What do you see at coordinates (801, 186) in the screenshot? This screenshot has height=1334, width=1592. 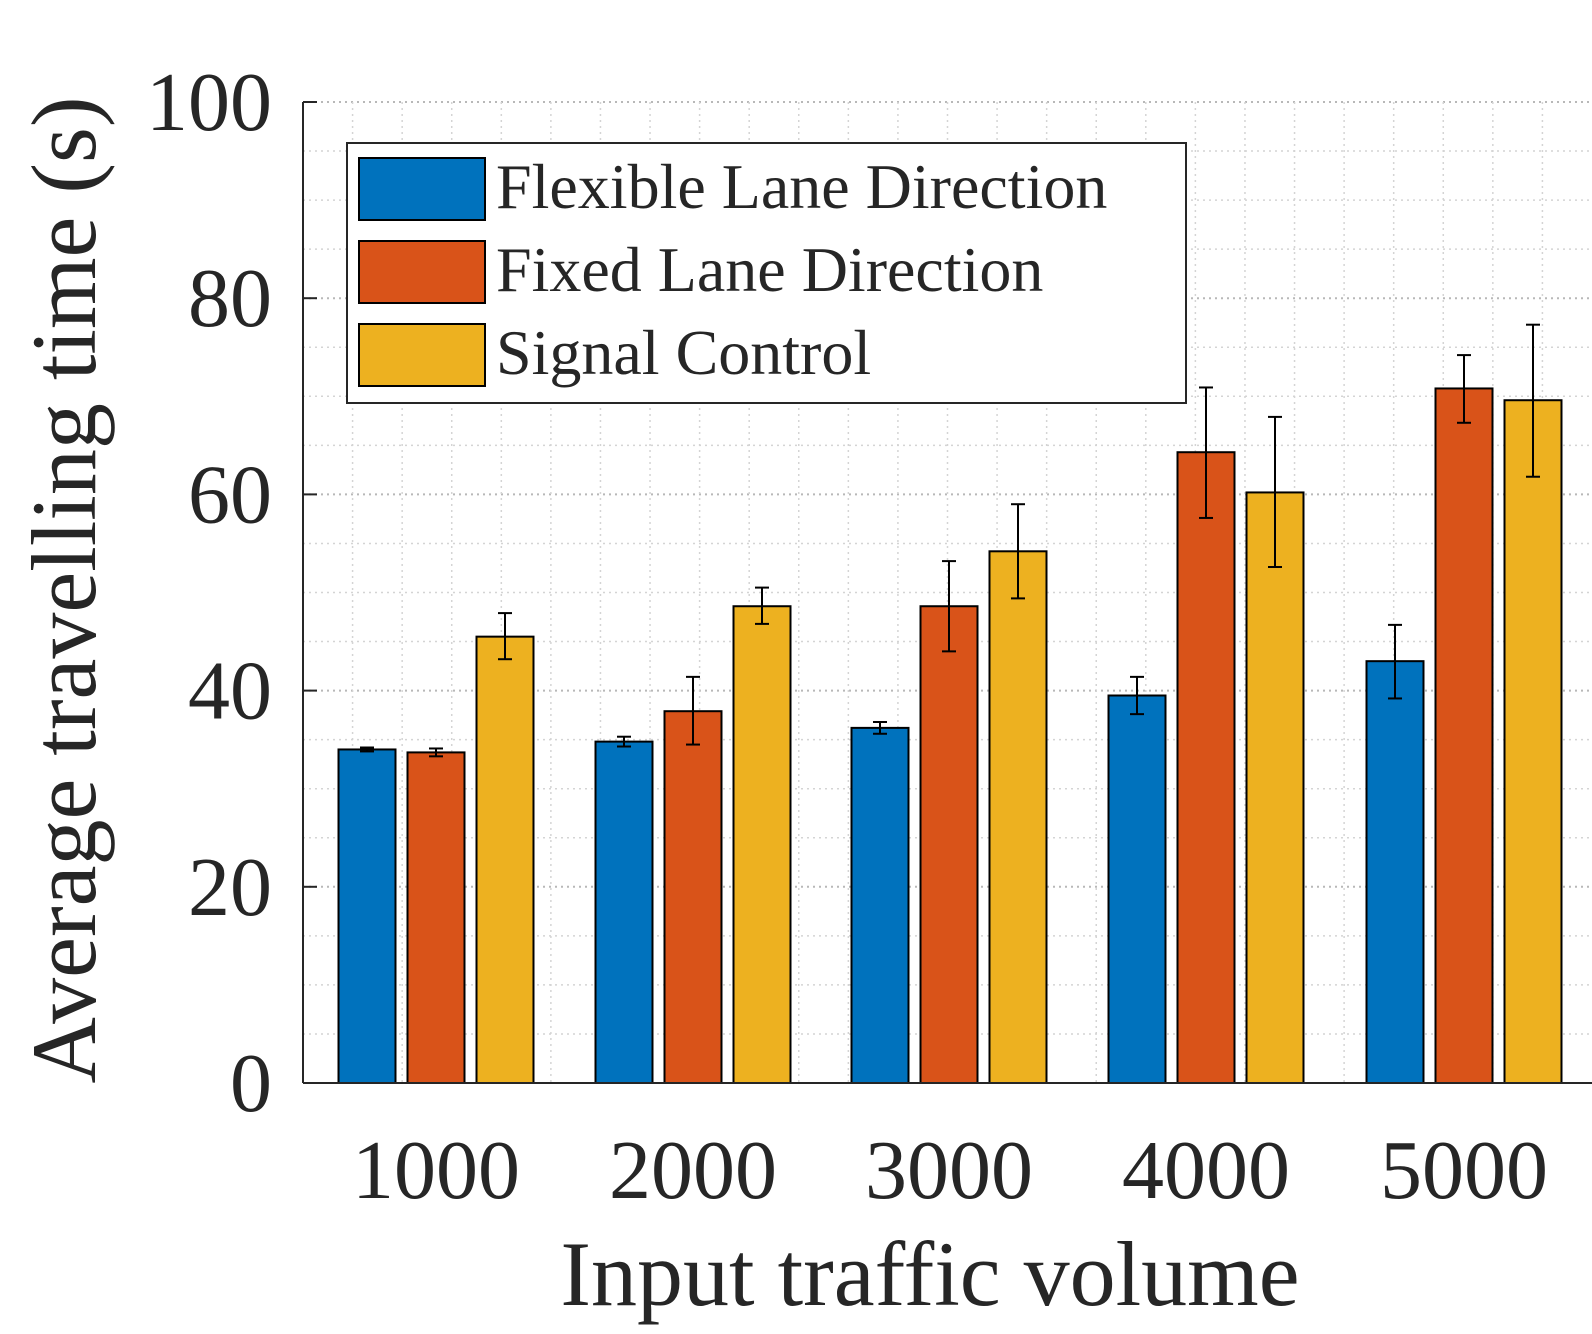 I see `legend-label: Flexible Lane Direction` at bounding box center [801, 186].